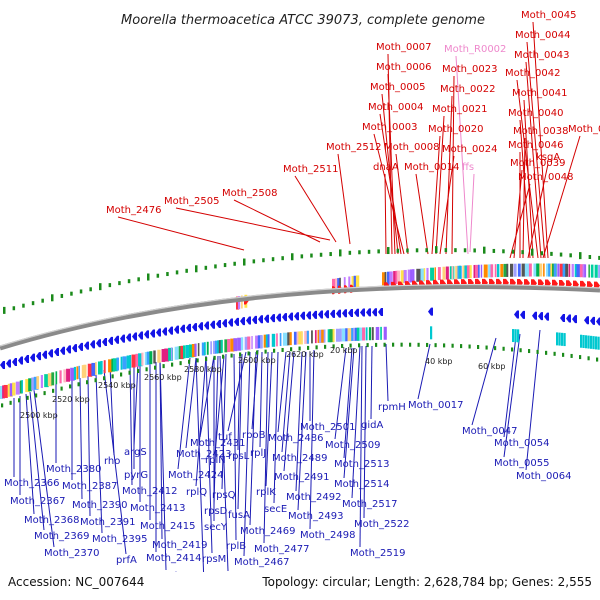 The height and width of the screenshot is (600, 600). I want to click on bottom-gene-label: rpoB, so click(254, 435).